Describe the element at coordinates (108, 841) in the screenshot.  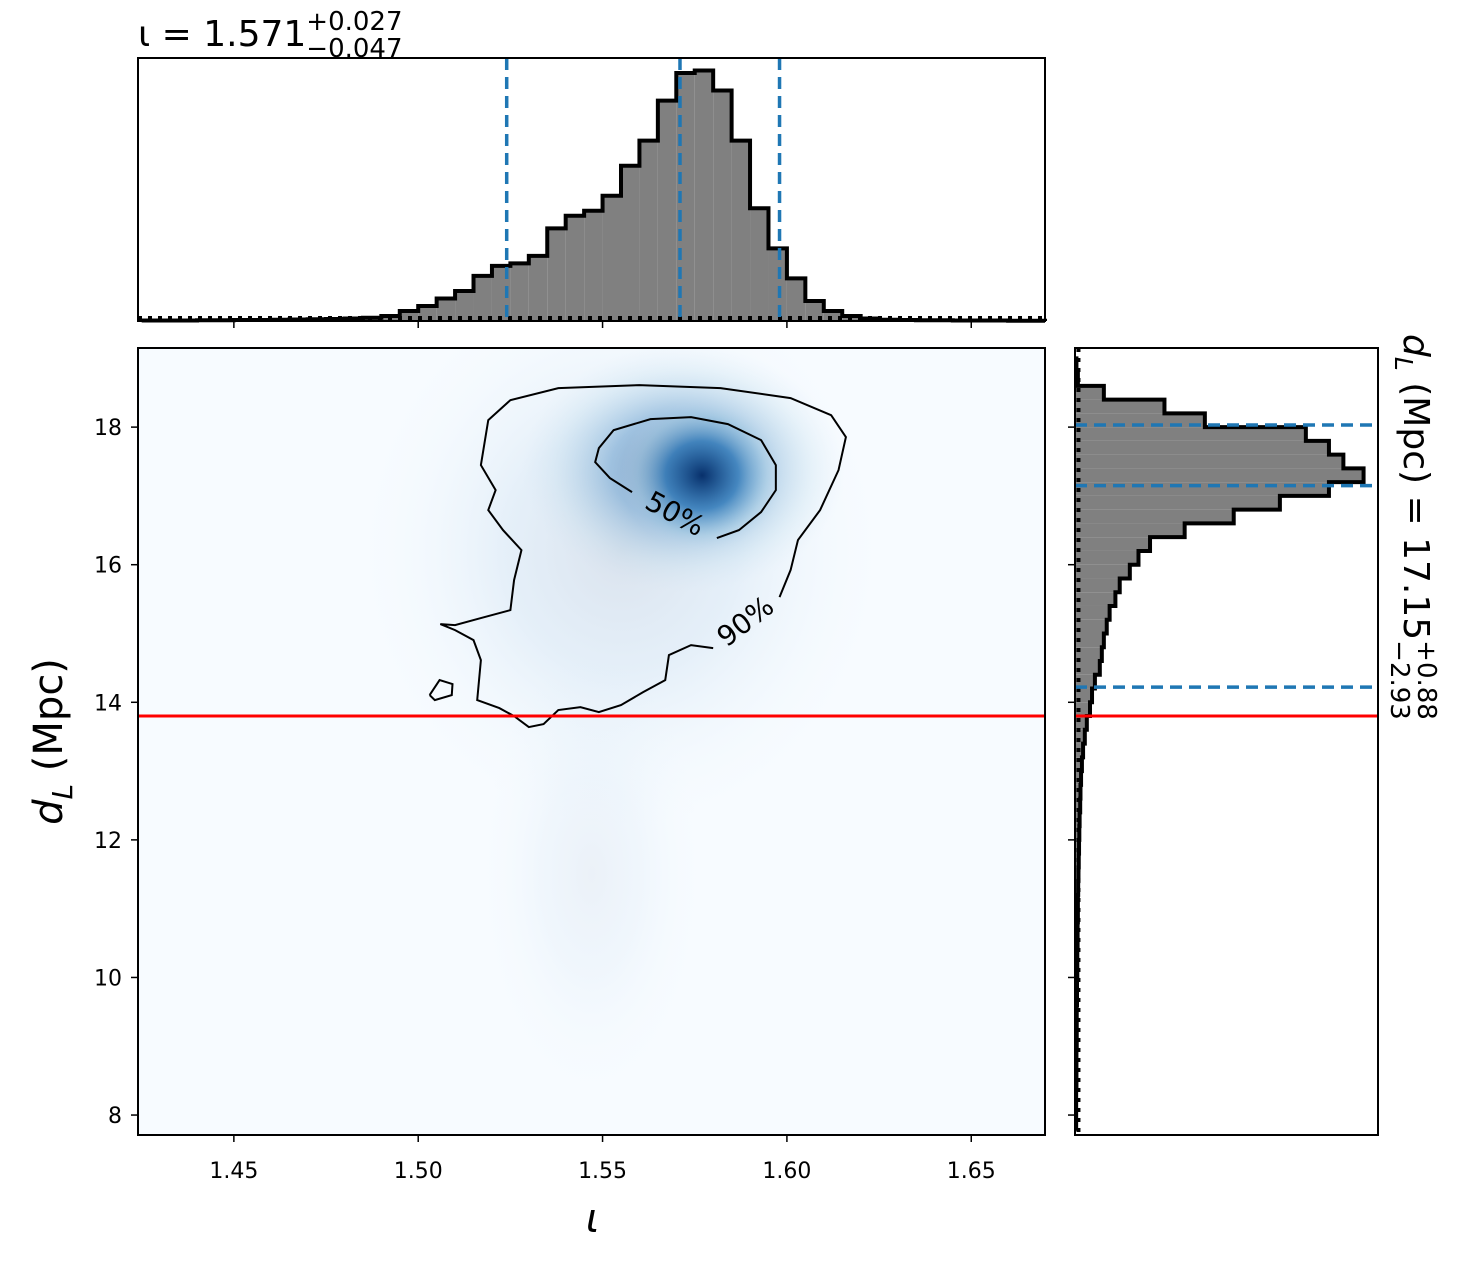
I see `y-tick-label: 12` at that location.